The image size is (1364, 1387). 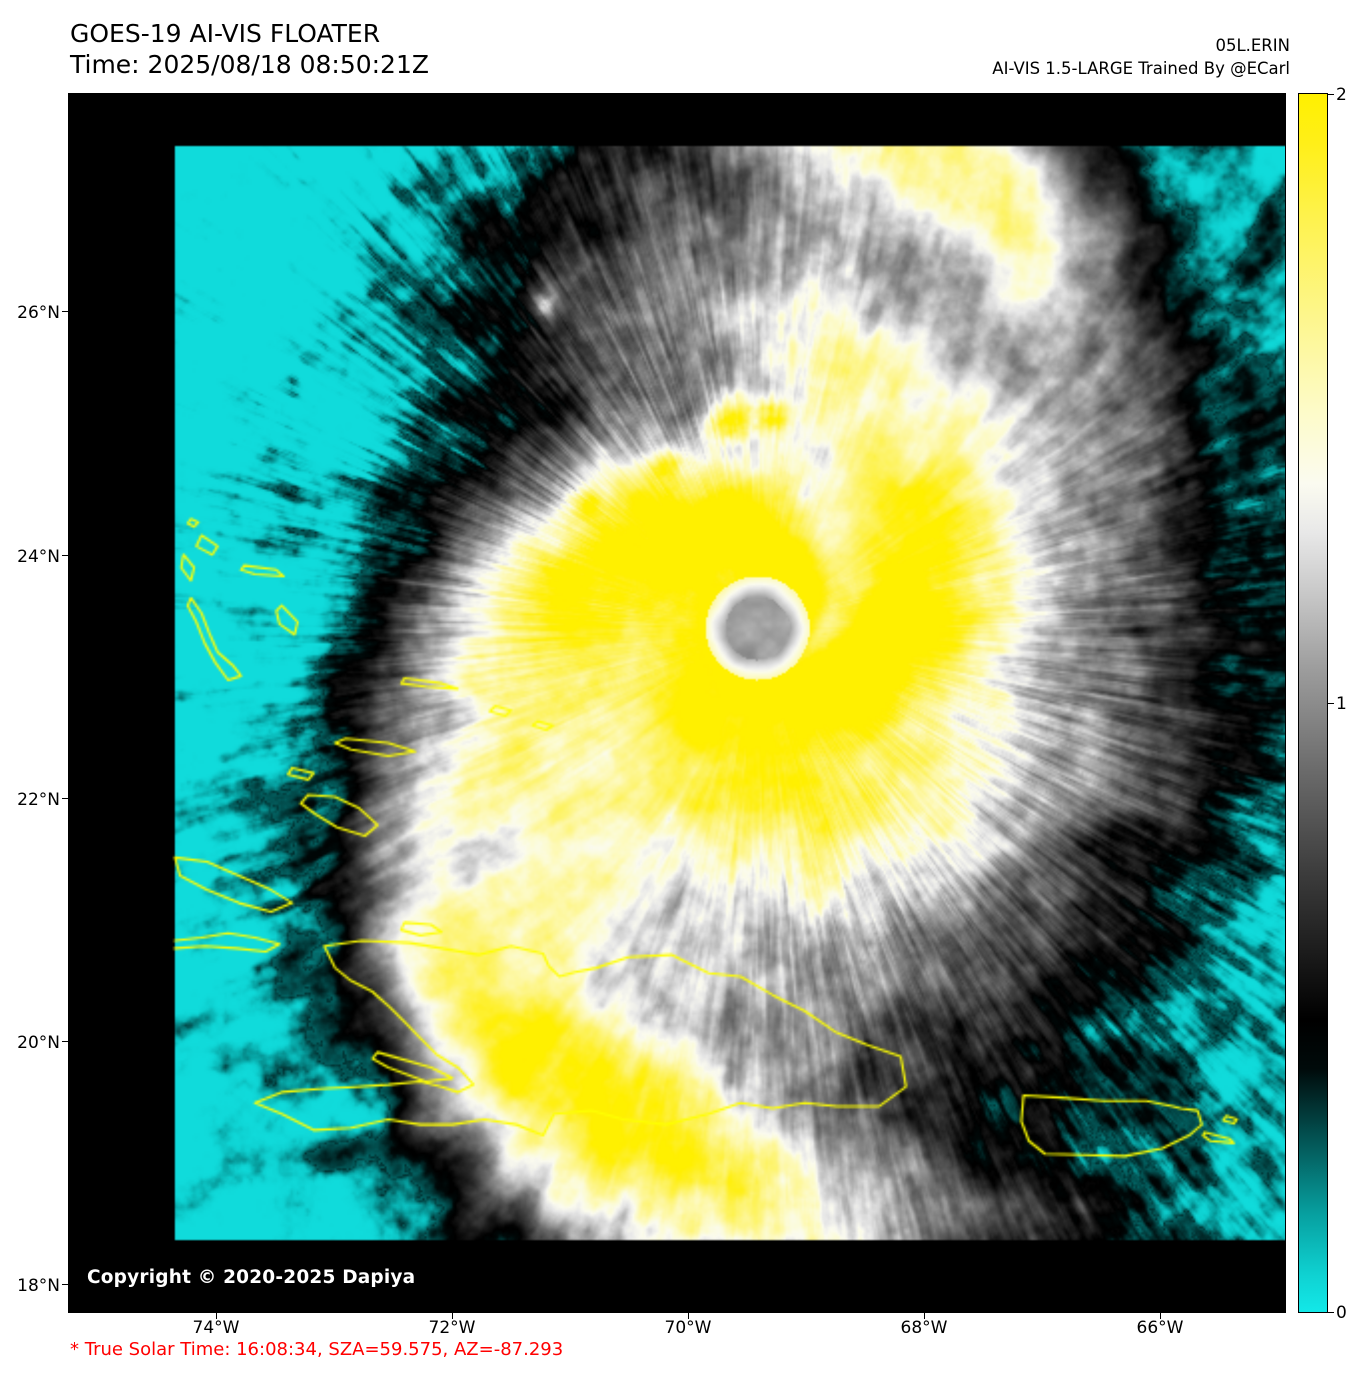 What do you see at coordinates (1141, 68) in the screenshot?
I see `model-credit-label: AI-VIS 1.5-LARGE Trained By @ECarl` at bounding box center [1141, 68].